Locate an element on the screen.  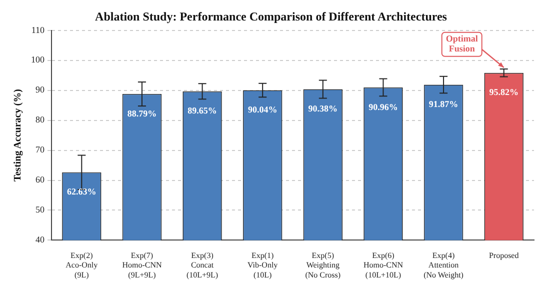
data-label: 95.82% is located at coordinates (503, 92).